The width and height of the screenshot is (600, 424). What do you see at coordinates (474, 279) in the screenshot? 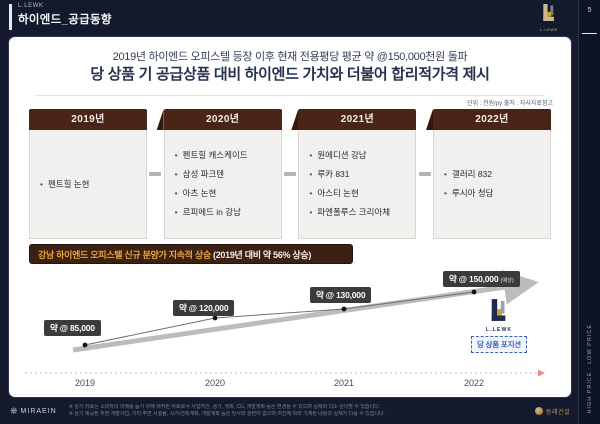
I see `point-label-text: 약 @ 150,000` at bounding box center [474, 279].